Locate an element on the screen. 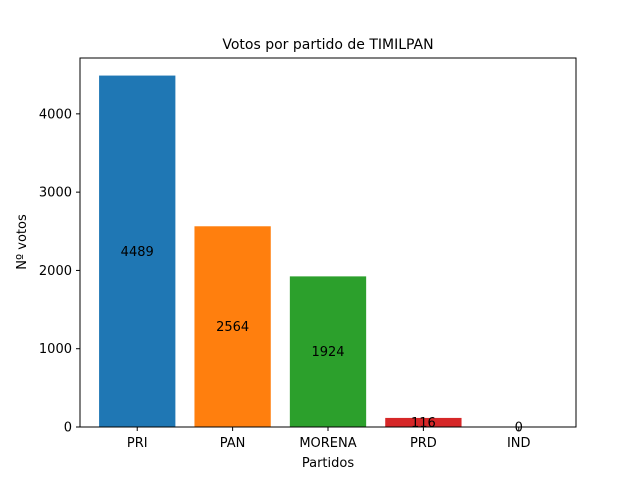  bar-pri is located at coordinates (137, 251).